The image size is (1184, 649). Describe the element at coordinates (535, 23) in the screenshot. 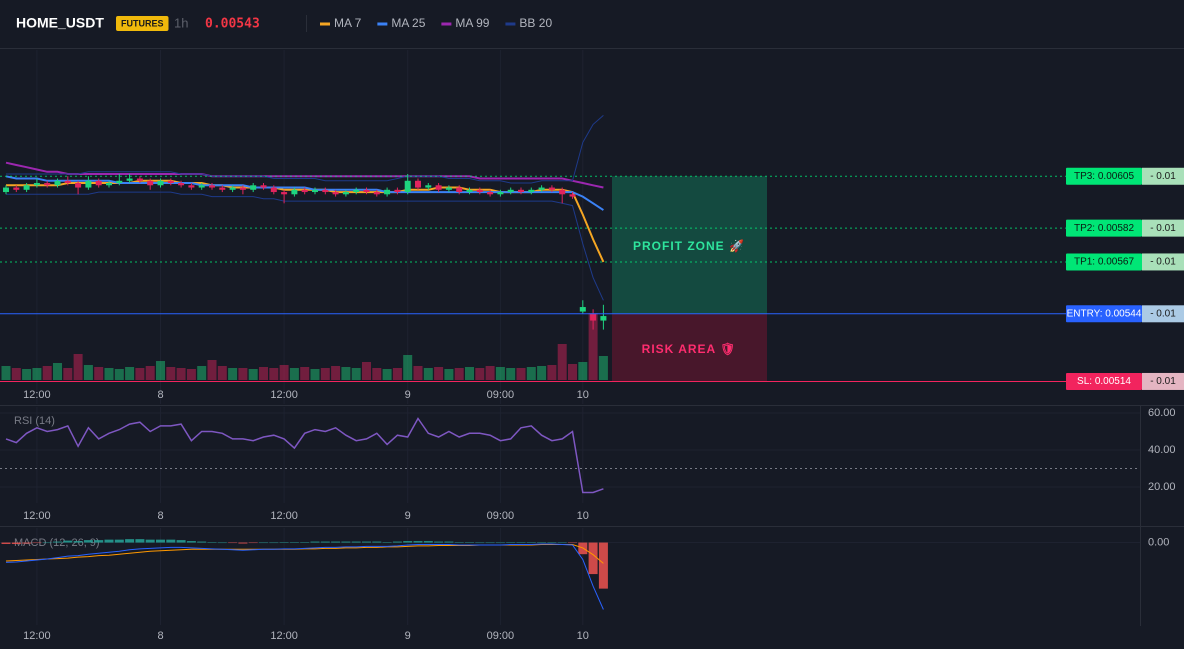

I see `legend-label: BB 20` at that location.